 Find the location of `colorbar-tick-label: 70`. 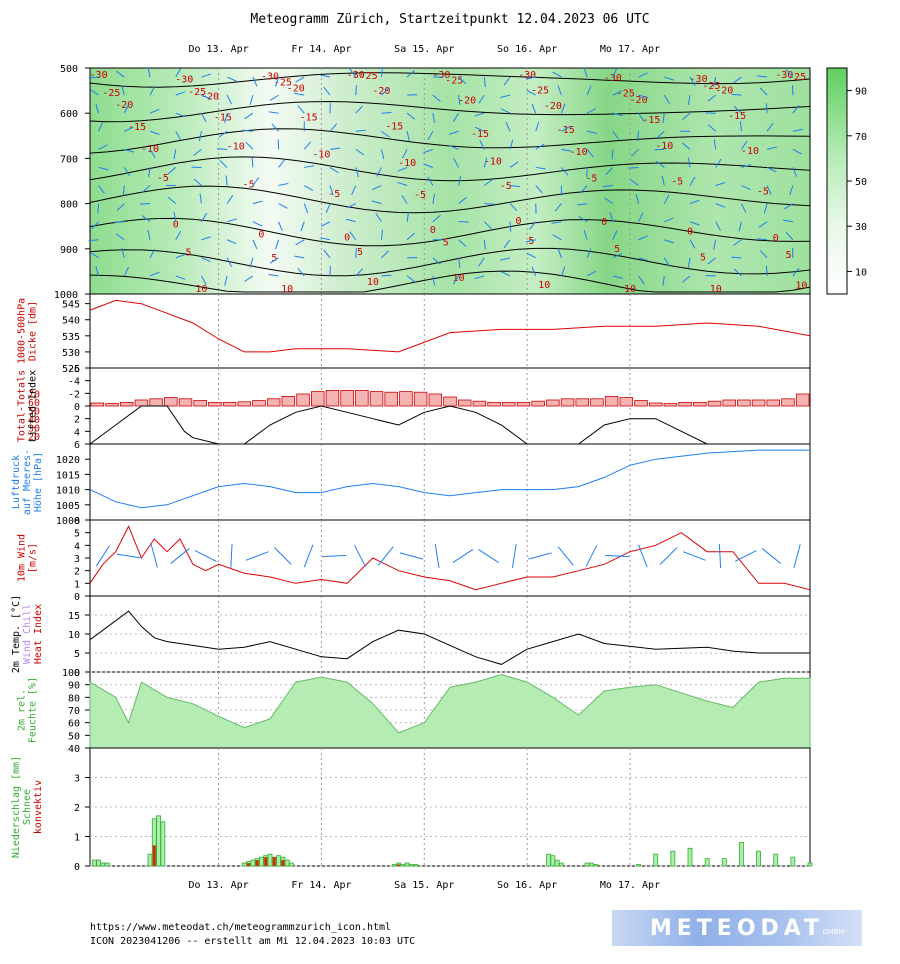

colorbar-tick-label: 70 is located at coordinates (861, 137).